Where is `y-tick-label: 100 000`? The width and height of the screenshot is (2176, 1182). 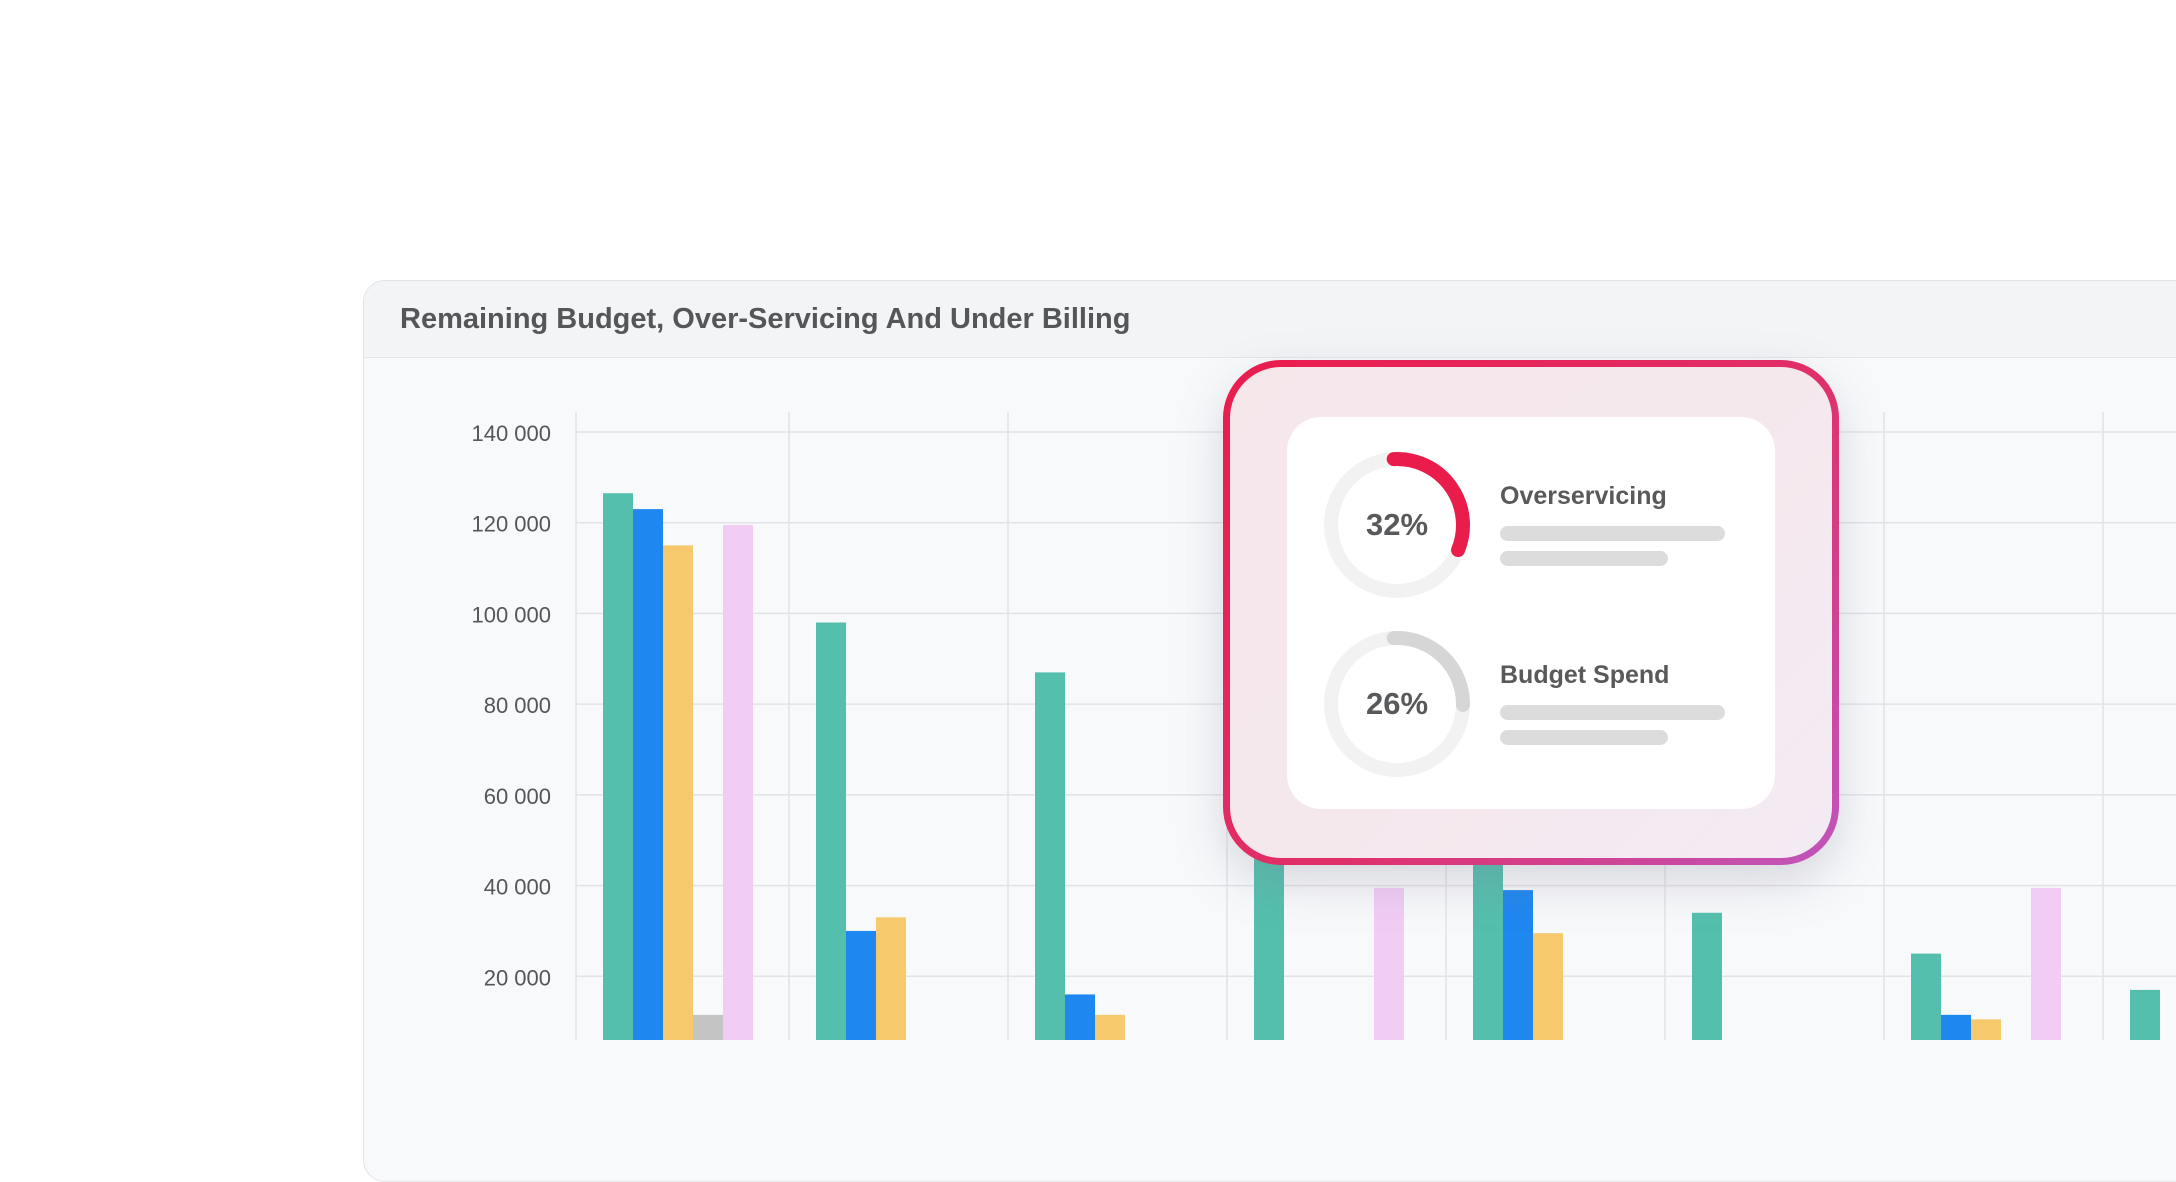
y-tick-label: 100 000 is located at coordinates (511, 614).